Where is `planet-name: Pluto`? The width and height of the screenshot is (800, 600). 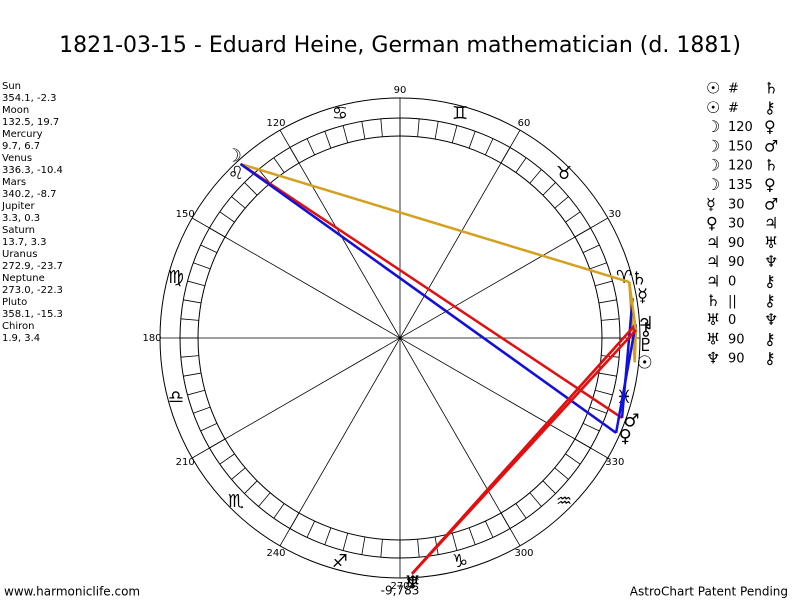 planet-name: Pluto is located at coordinates (14, 302).